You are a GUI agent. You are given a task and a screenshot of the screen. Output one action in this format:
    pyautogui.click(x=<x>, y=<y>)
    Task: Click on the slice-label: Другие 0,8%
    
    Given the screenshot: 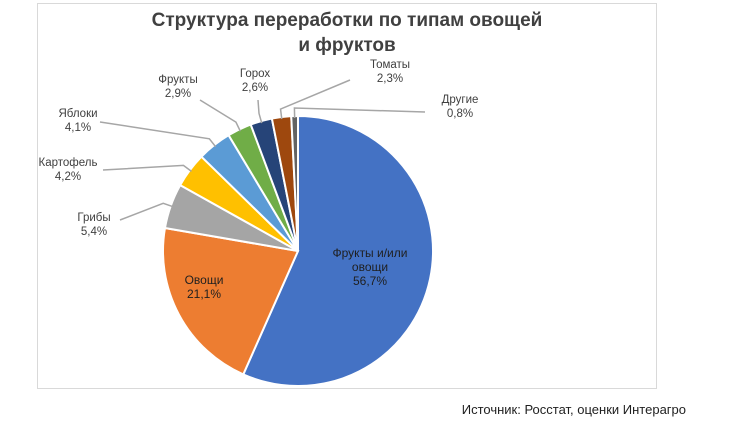 What is the action you would take?
    pyautogui.click(x=460, y=107)
    